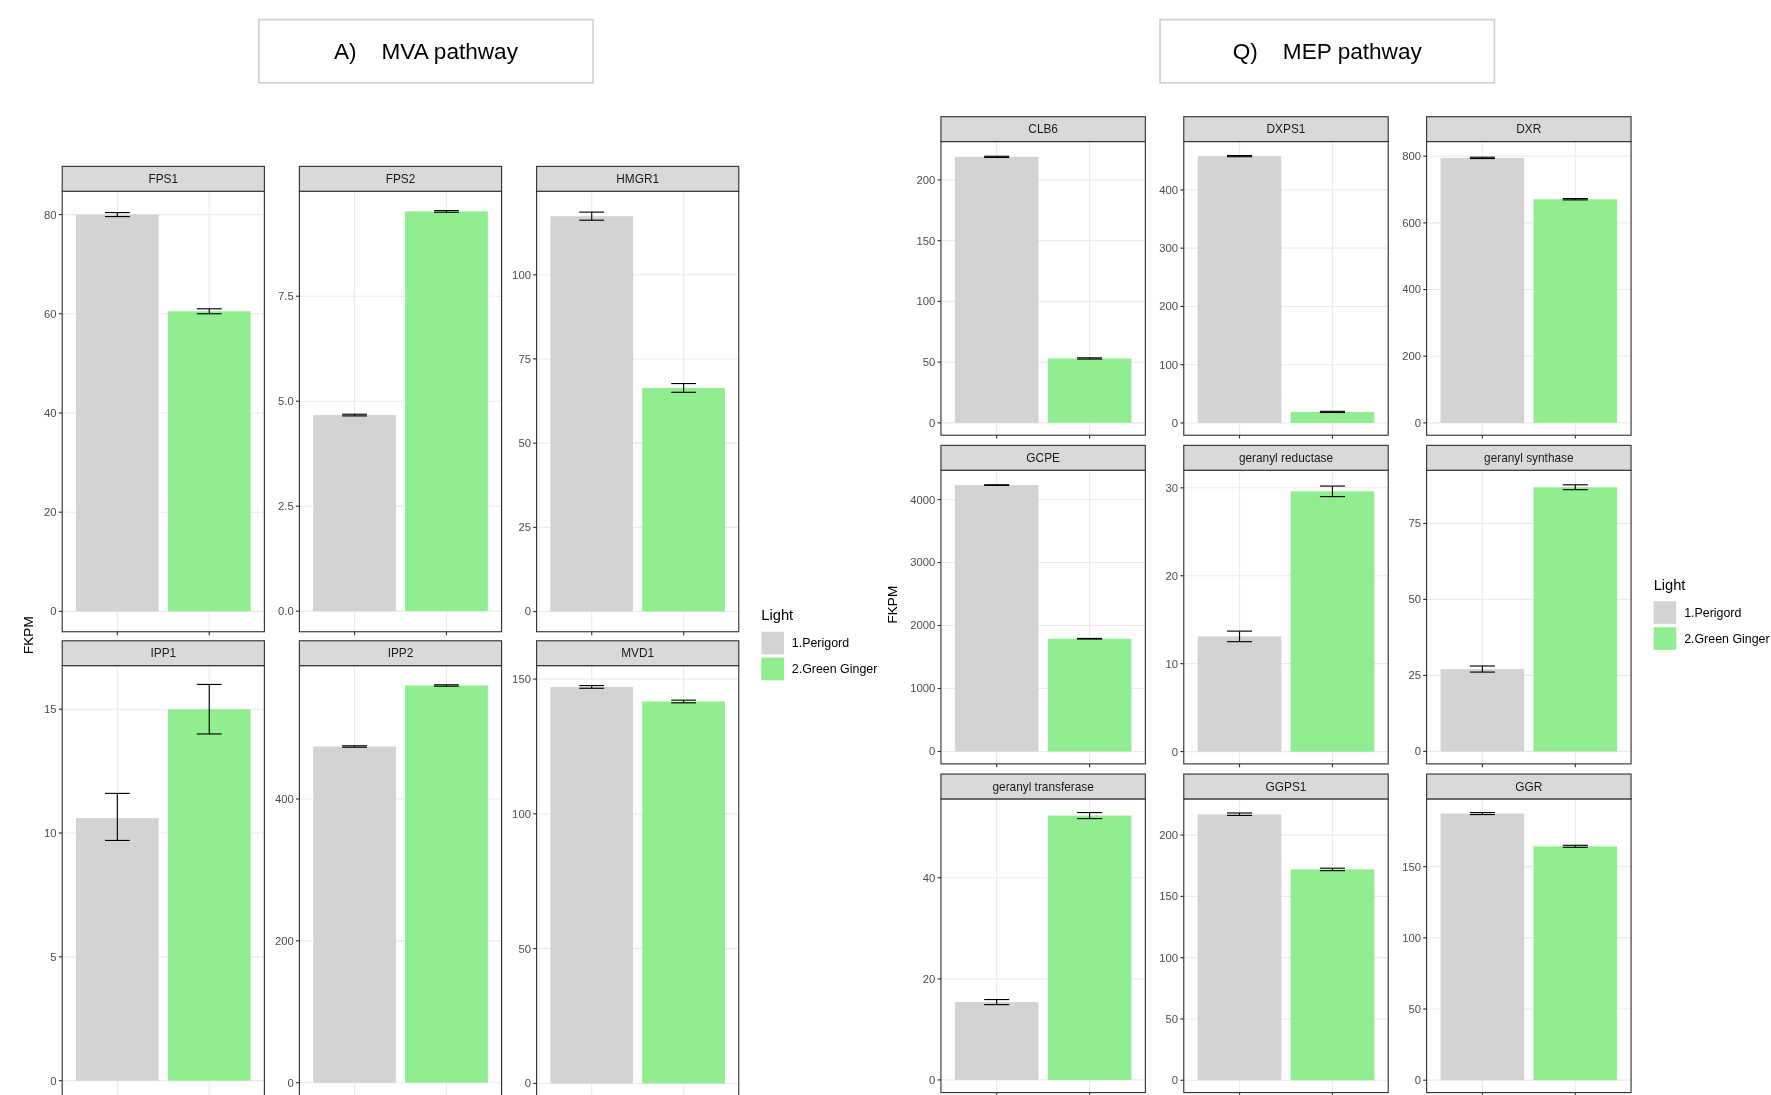 This screenshot has height=1095, width=1771. I want to click on chart-title: IPP2, so click(400, 653).